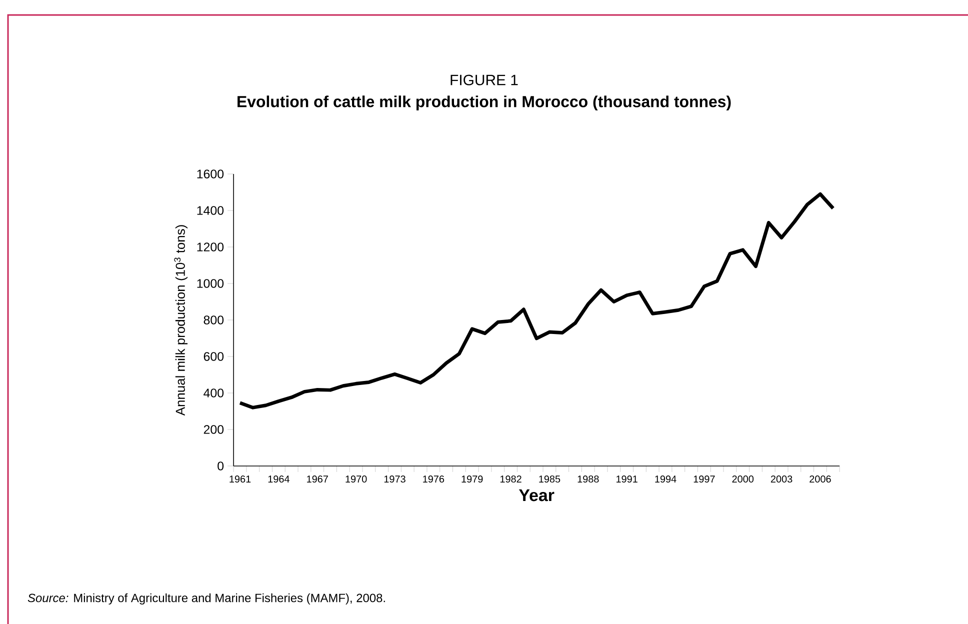 This screenshot has width=968, height=624. What do you see at coordinates (214, 320) in the screenshot?
I see `y-tick-label: 800` at bounding box center [214, 320].